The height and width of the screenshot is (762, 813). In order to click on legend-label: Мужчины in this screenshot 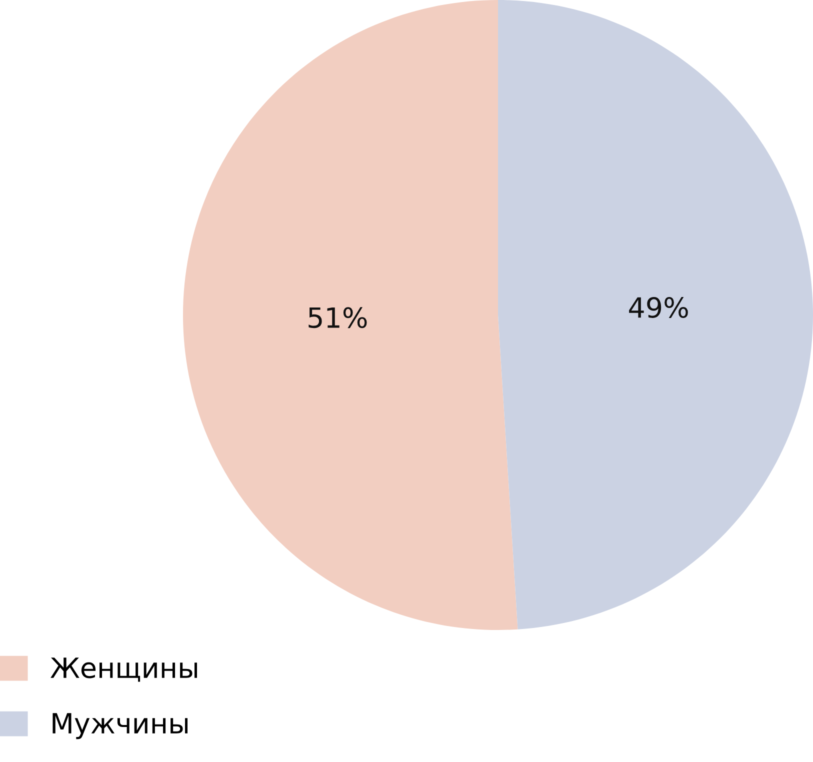, I will do `click(120, 726)`.